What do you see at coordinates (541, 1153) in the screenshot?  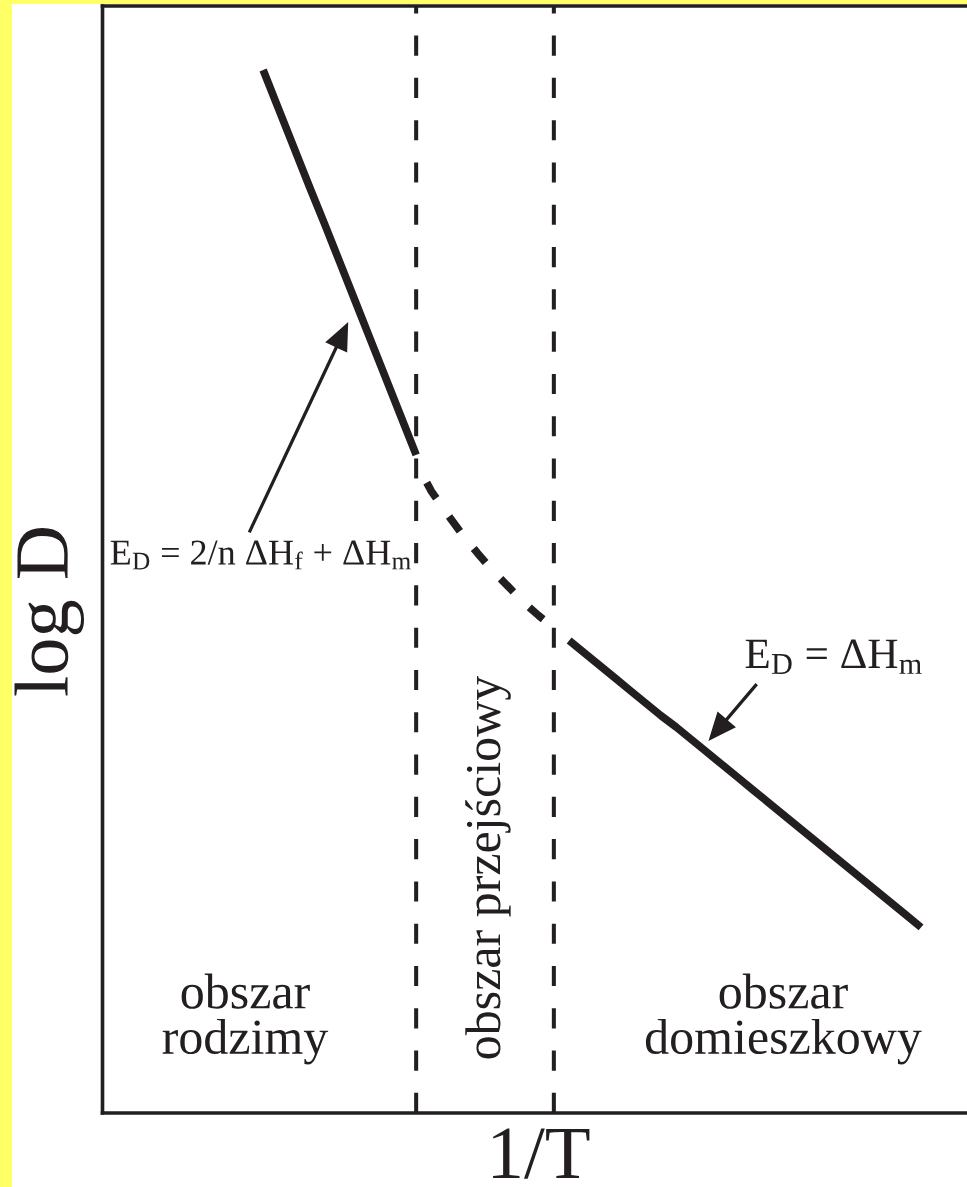 I see `x-axis-title: 1/T` at bounding box center [541, 1153].